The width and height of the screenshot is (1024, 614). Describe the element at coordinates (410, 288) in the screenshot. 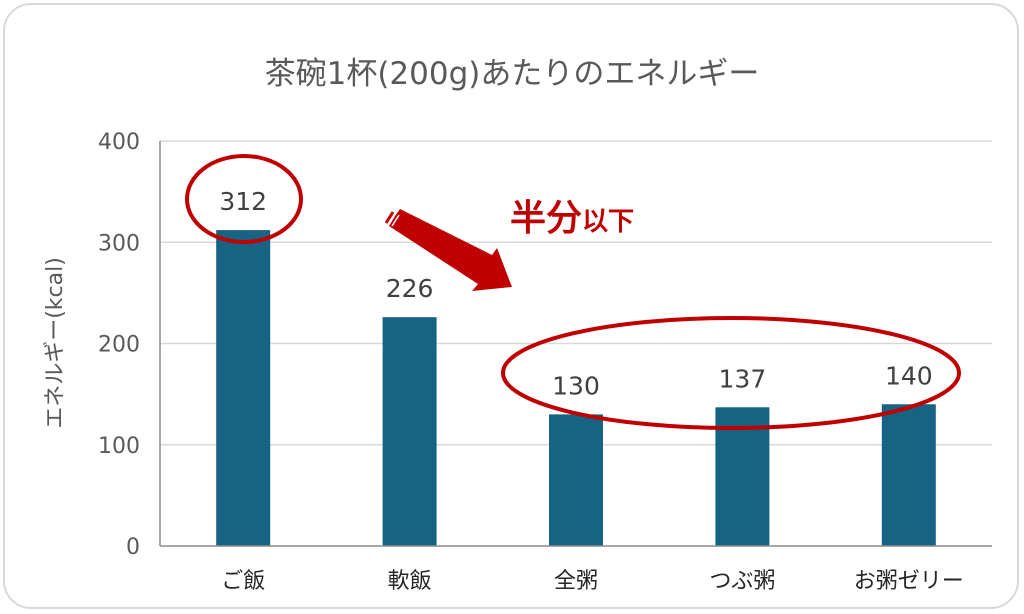

I see `data-label: 226` at that location.